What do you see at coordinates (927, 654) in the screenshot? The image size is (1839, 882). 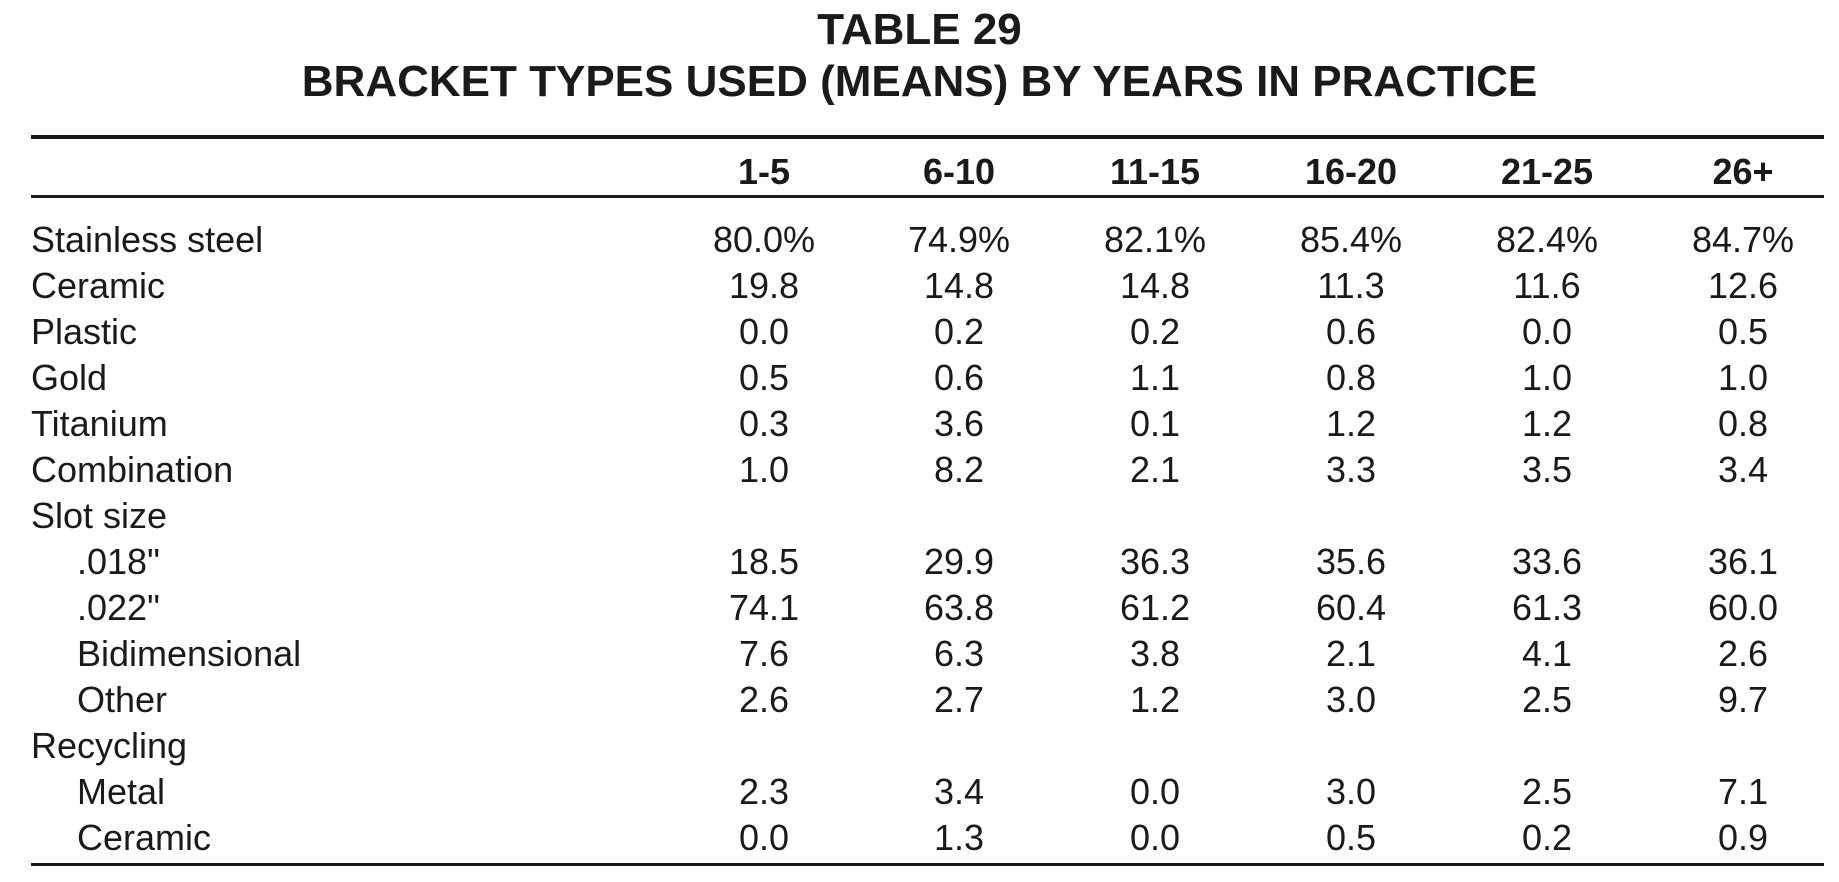 I see `table-row: Bidimensional 7.6 6.3 3.8 2.1 4.1 2.6` at bounding box center [927, 654].